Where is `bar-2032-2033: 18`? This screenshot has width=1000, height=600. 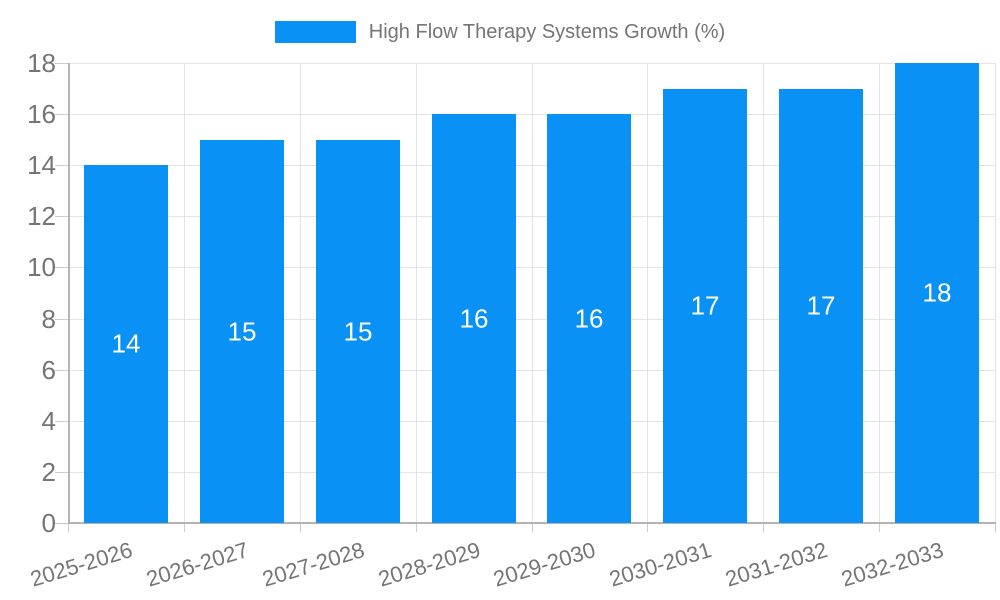 bar-2032-2033: 18 is located at coordinates (937, 293).